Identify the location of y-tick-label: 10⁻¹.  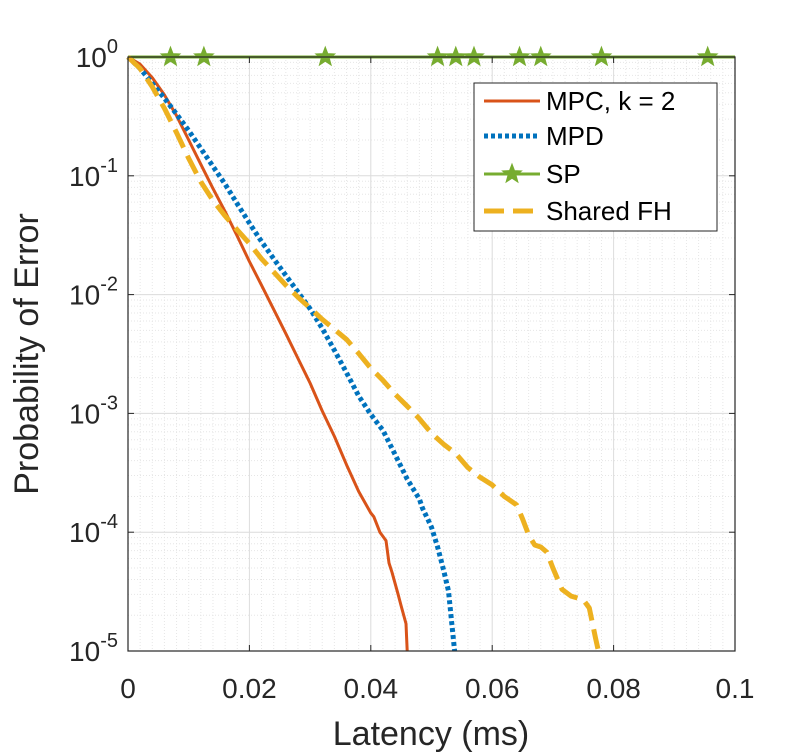
(93, 173).